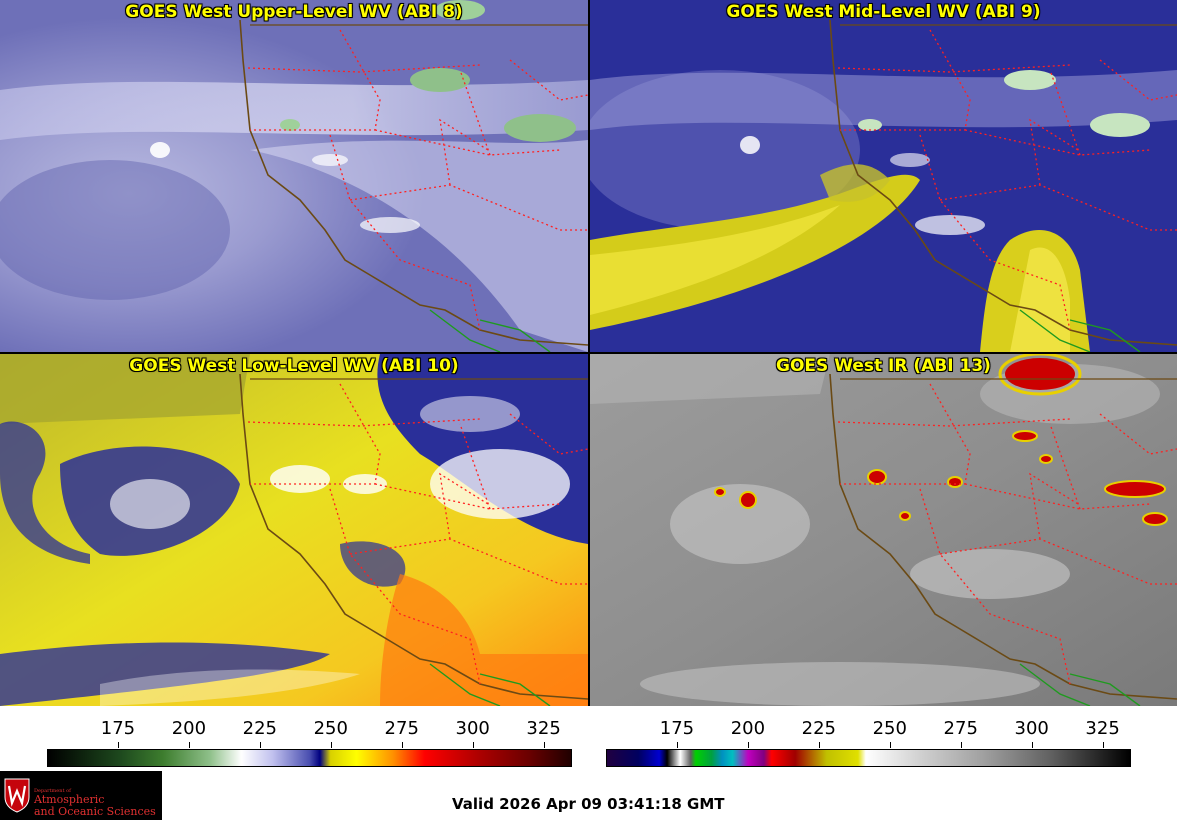 The image size is (1177, 820). What do you see at coordinates (294, 366) in the screenshot?
I see `panel-title: GOES West Low-Level WV (ABI 10)` at bounding box center [294, 366].